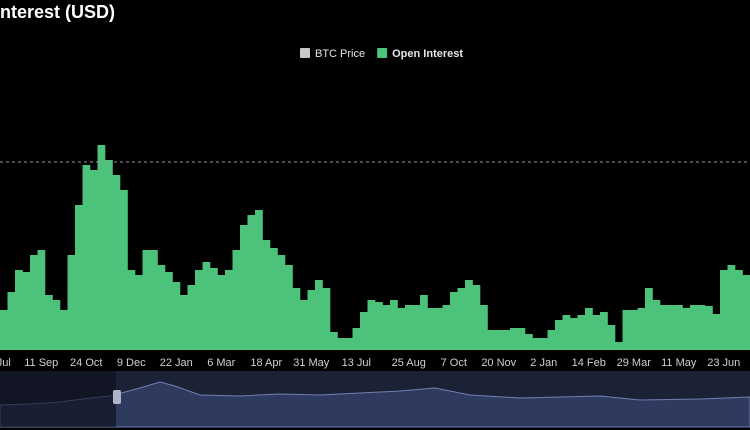  Describe the element at coordinates (41, 363) in the screenshot. I see `x-tick-label: 11 Sep` at that location.